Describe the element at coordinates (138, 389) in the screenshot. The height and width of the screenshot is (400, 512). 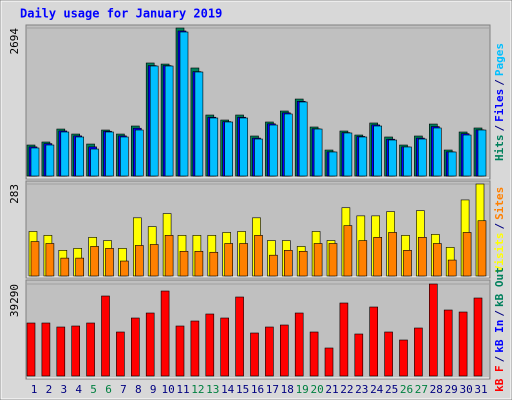
I see `x-tick-label: 8` at that location.